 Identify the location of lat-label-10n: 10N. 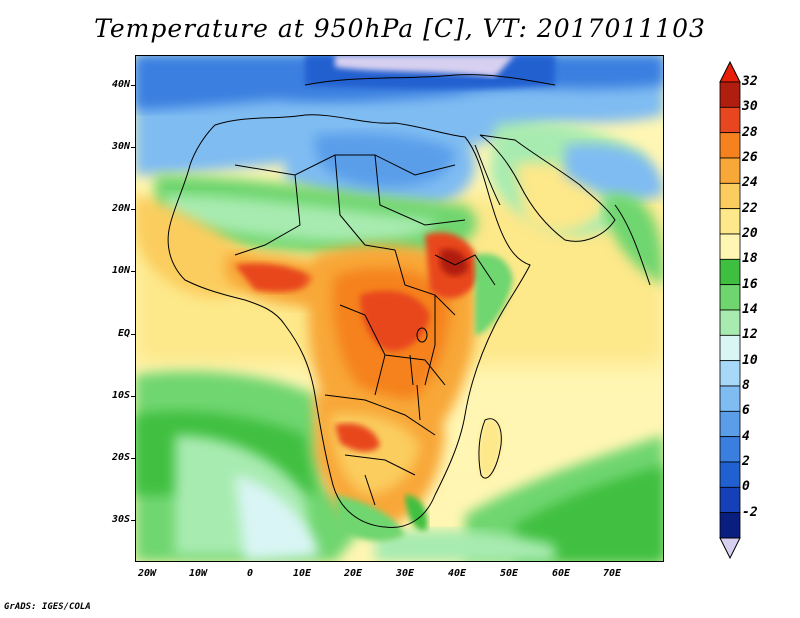
(120, 270).